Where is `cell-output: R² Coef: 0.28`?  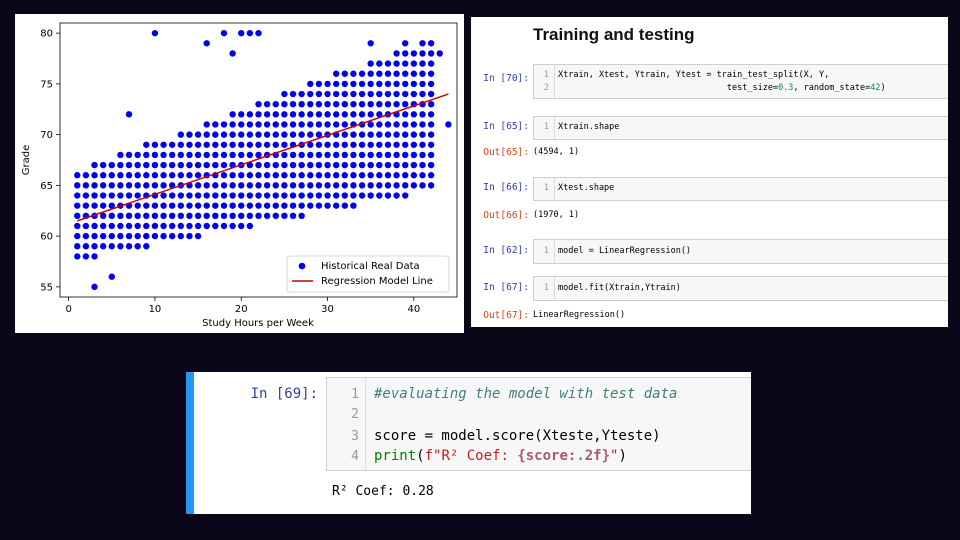 cell-output: R² Coef: 0.28 is located at coordinates (383, 491).